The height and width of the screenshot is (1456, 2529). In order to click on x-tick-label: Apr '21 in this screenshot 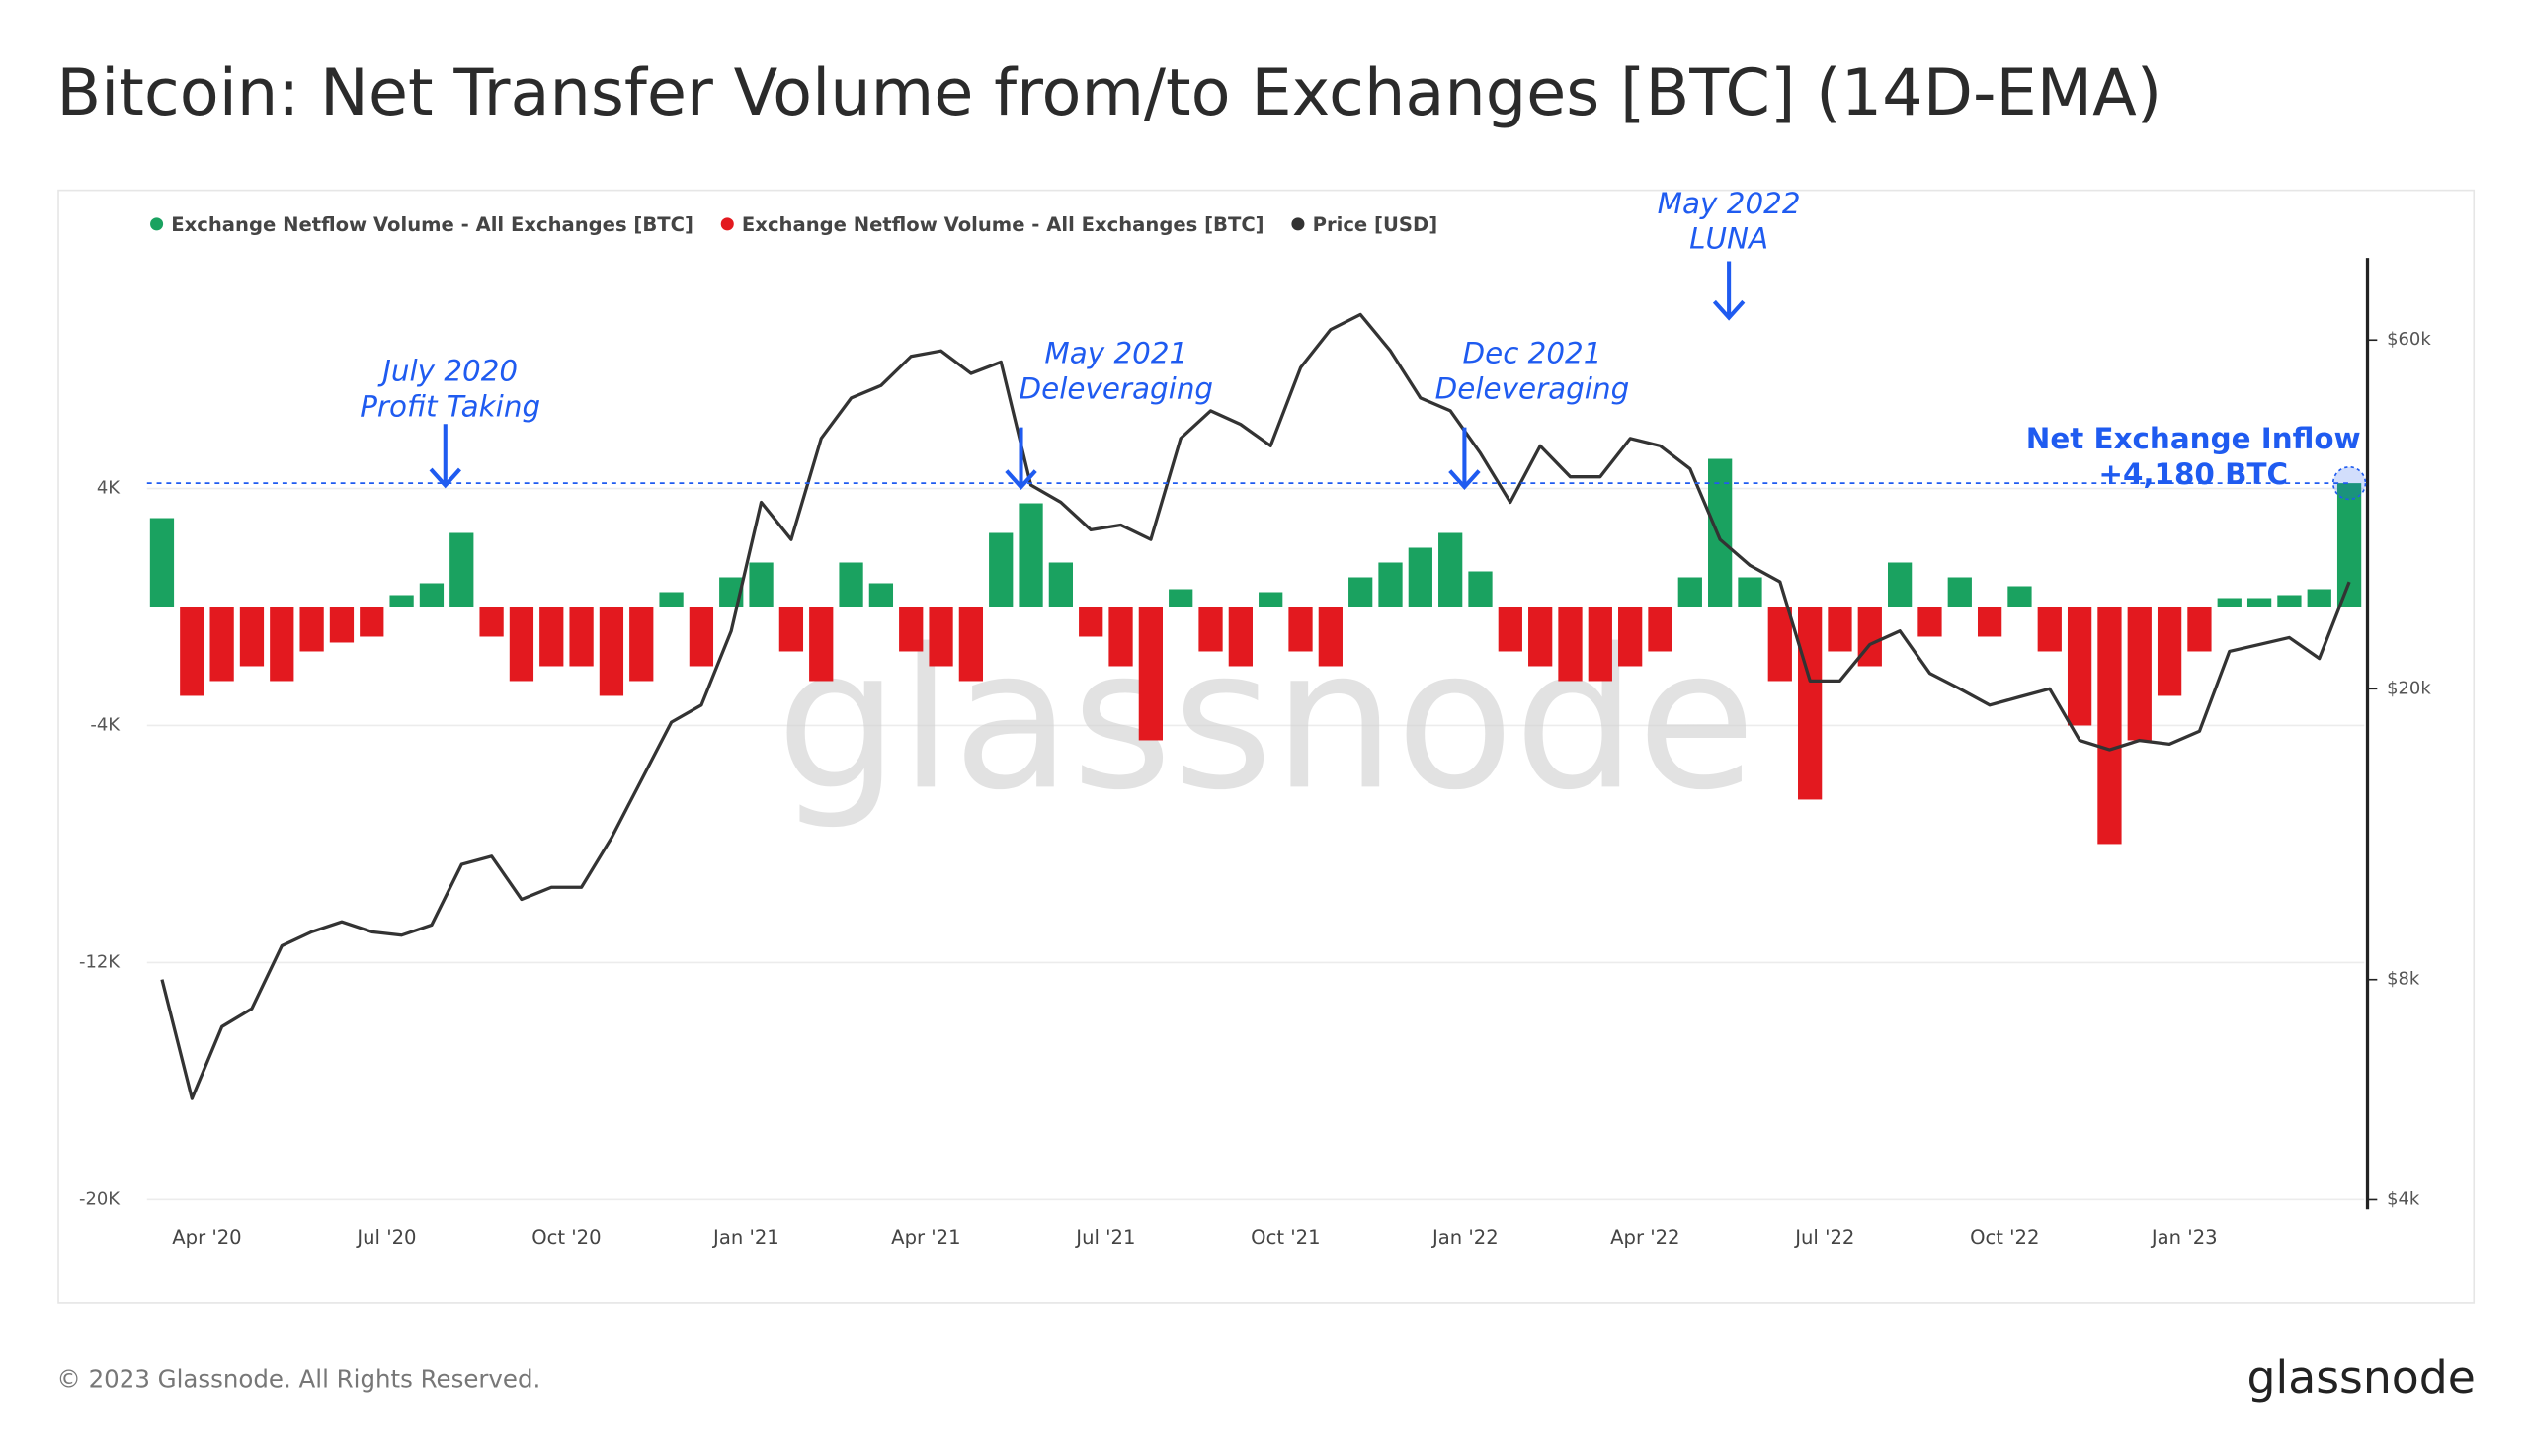, I will do `click(925, 1237)`.